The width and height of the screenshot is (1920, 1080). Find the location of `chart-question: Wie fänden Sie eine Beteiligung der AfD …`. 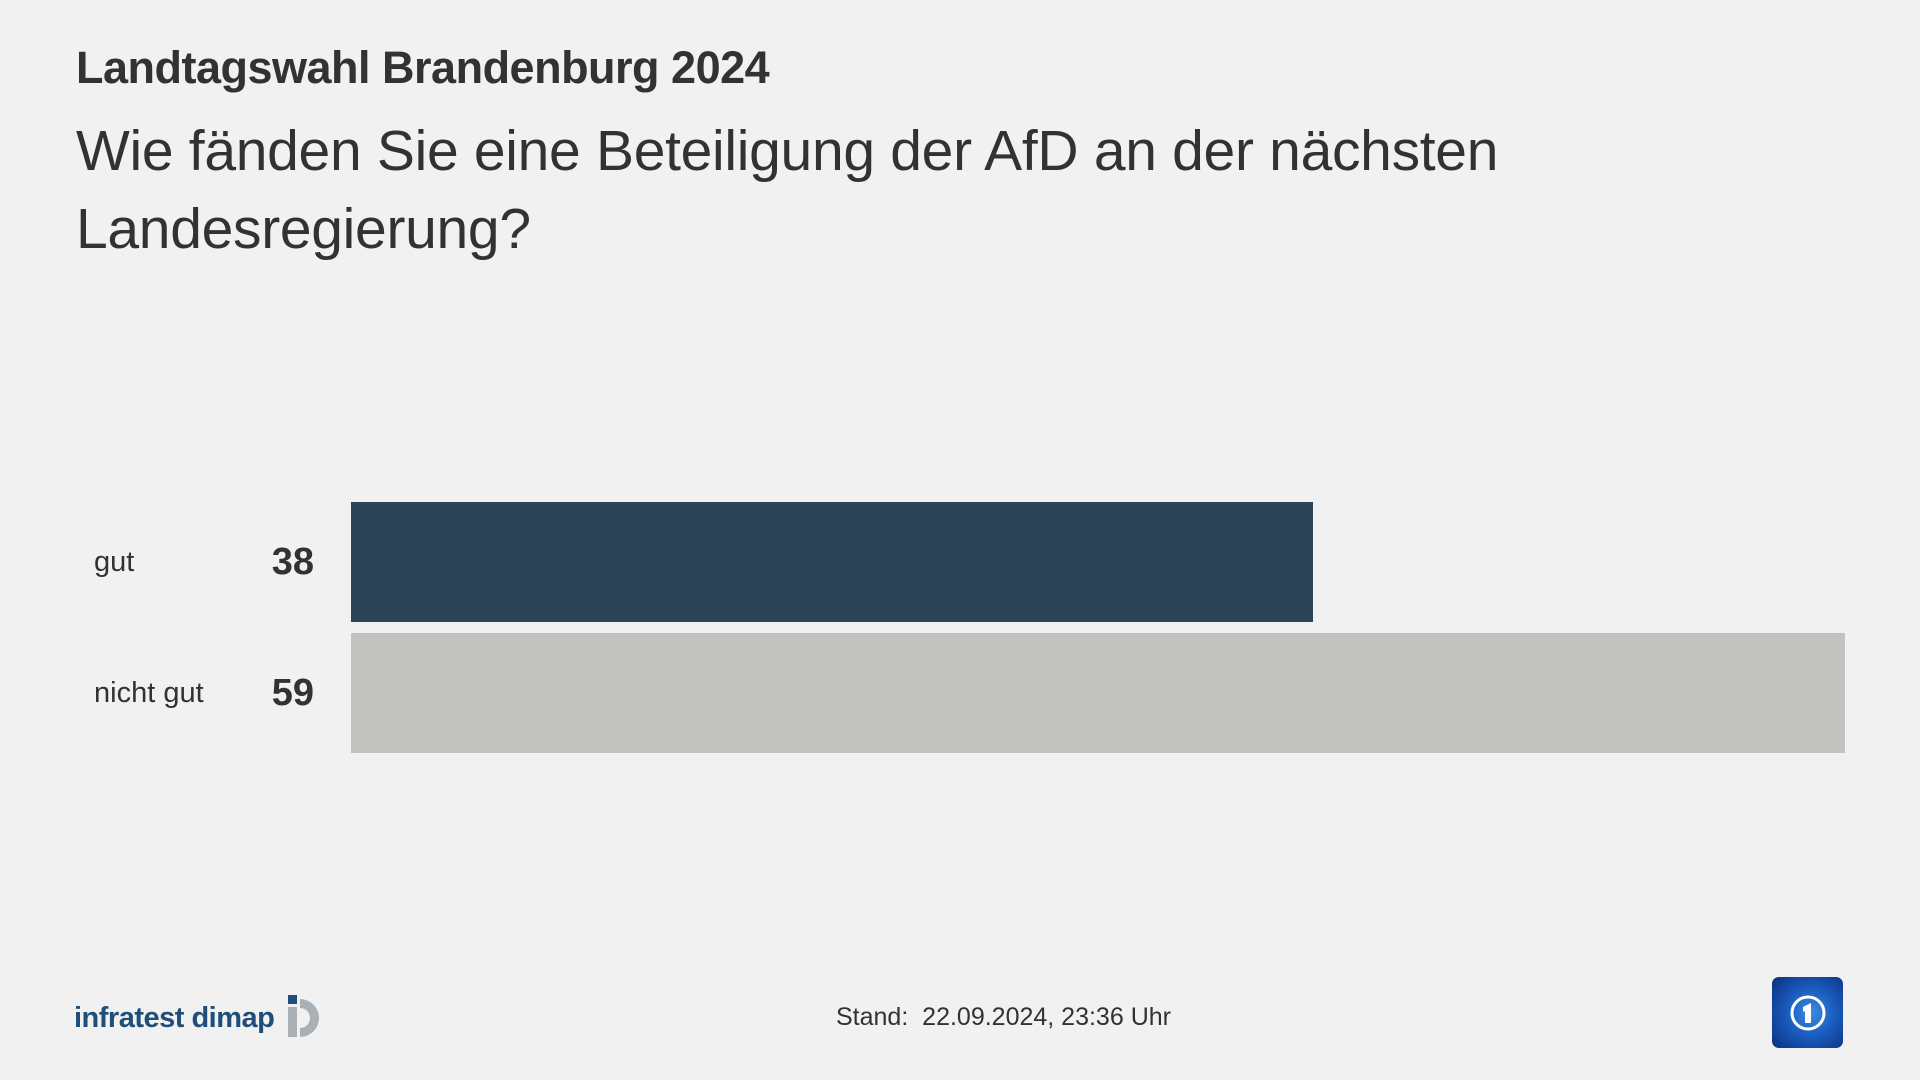

chart-question: Wie fänden Sie eine Beteiligung der AfD … is located at coordinates (787, 190).